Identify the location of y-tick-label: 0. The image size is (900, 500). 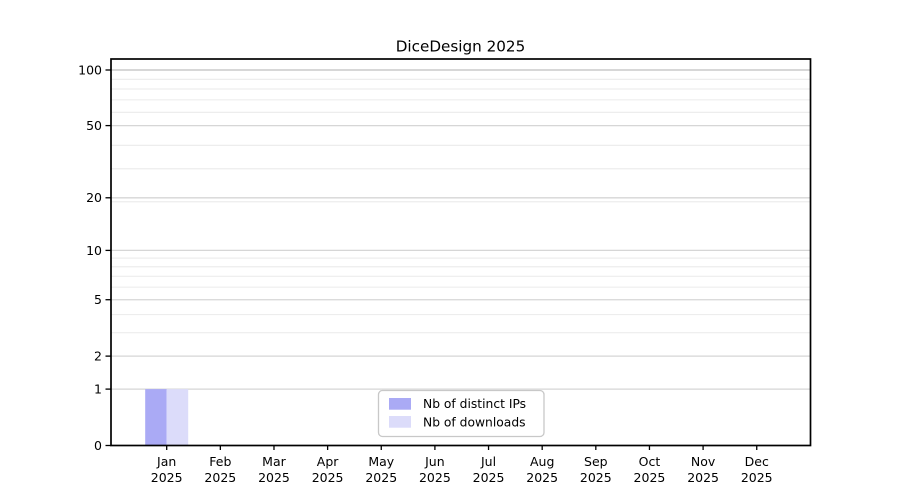
(98, 445).